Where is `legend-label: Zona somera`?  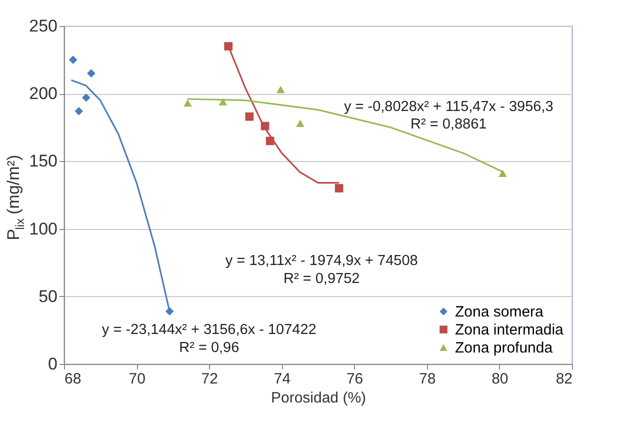
legend-label: Zona somera is located at coordinates (499, 312).